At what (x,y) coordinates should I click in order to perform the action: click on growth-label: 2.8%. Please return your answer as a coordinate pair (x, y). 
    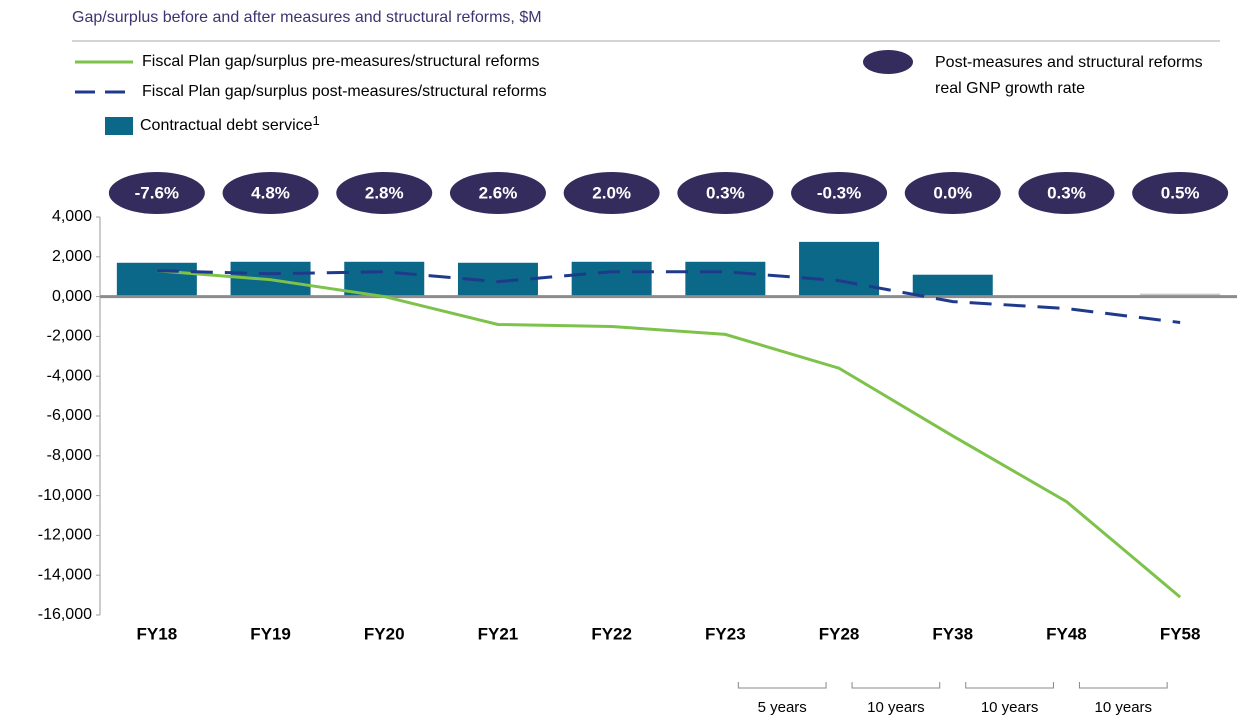
    Looking at the image, I should click on (384, 192).